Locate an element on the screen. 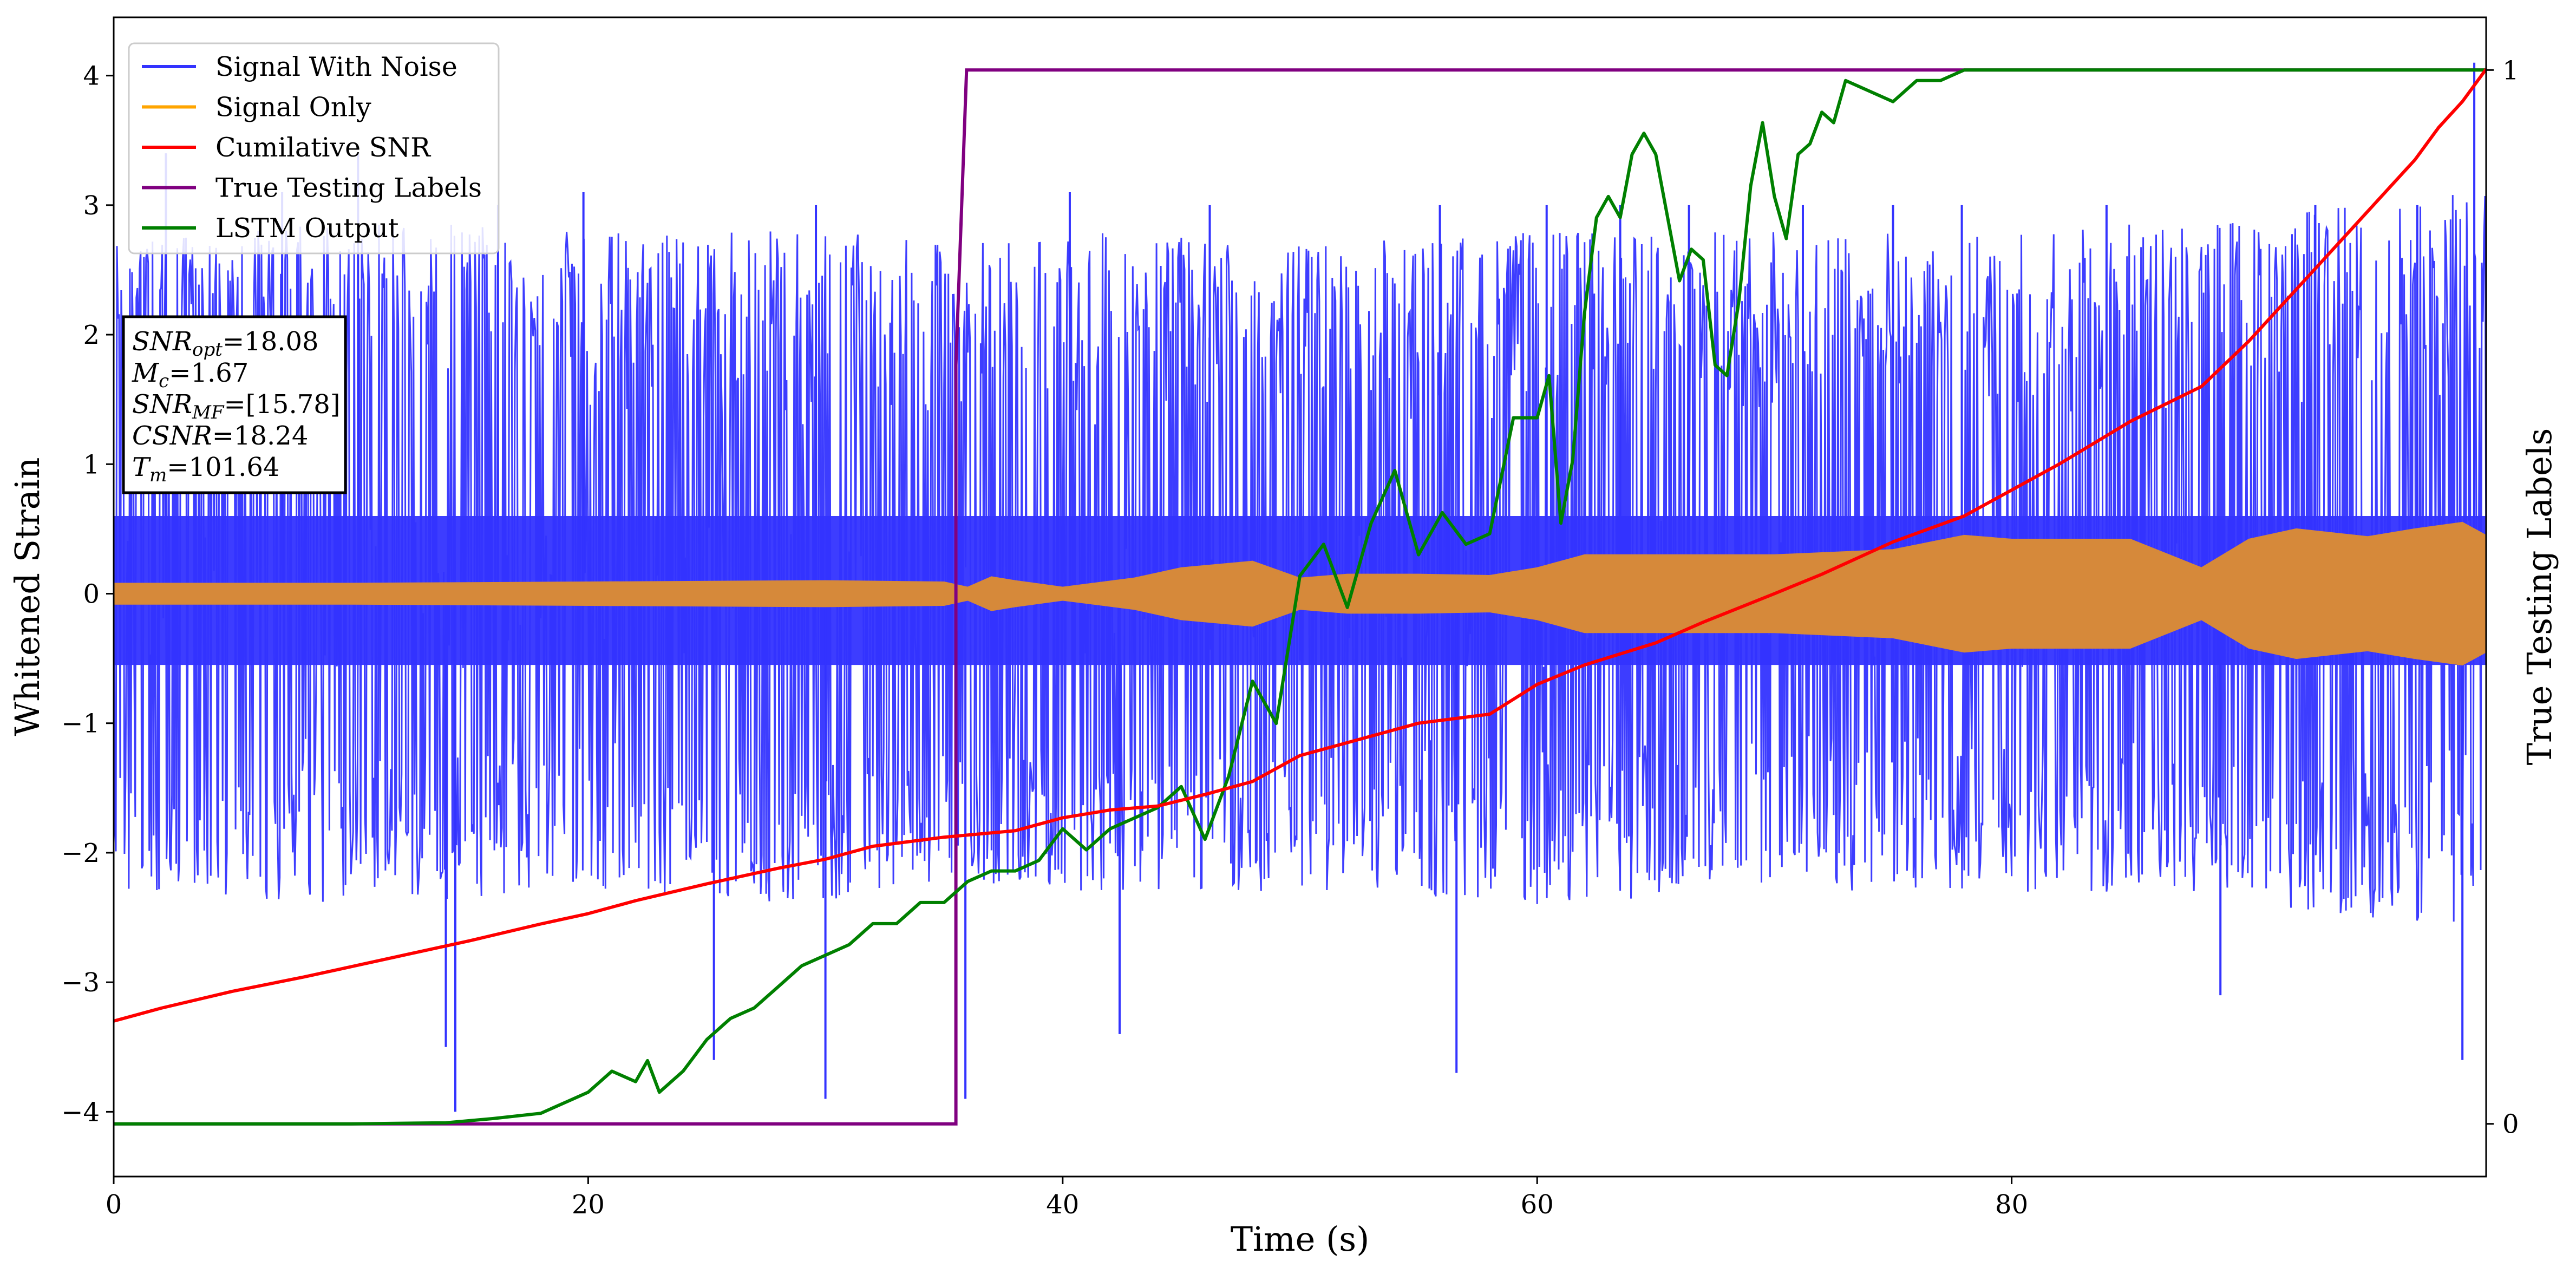 The height and width of the screenshot is (1274, 2576). x-tick-label: 40 is located at coordinates (1062, 1205).